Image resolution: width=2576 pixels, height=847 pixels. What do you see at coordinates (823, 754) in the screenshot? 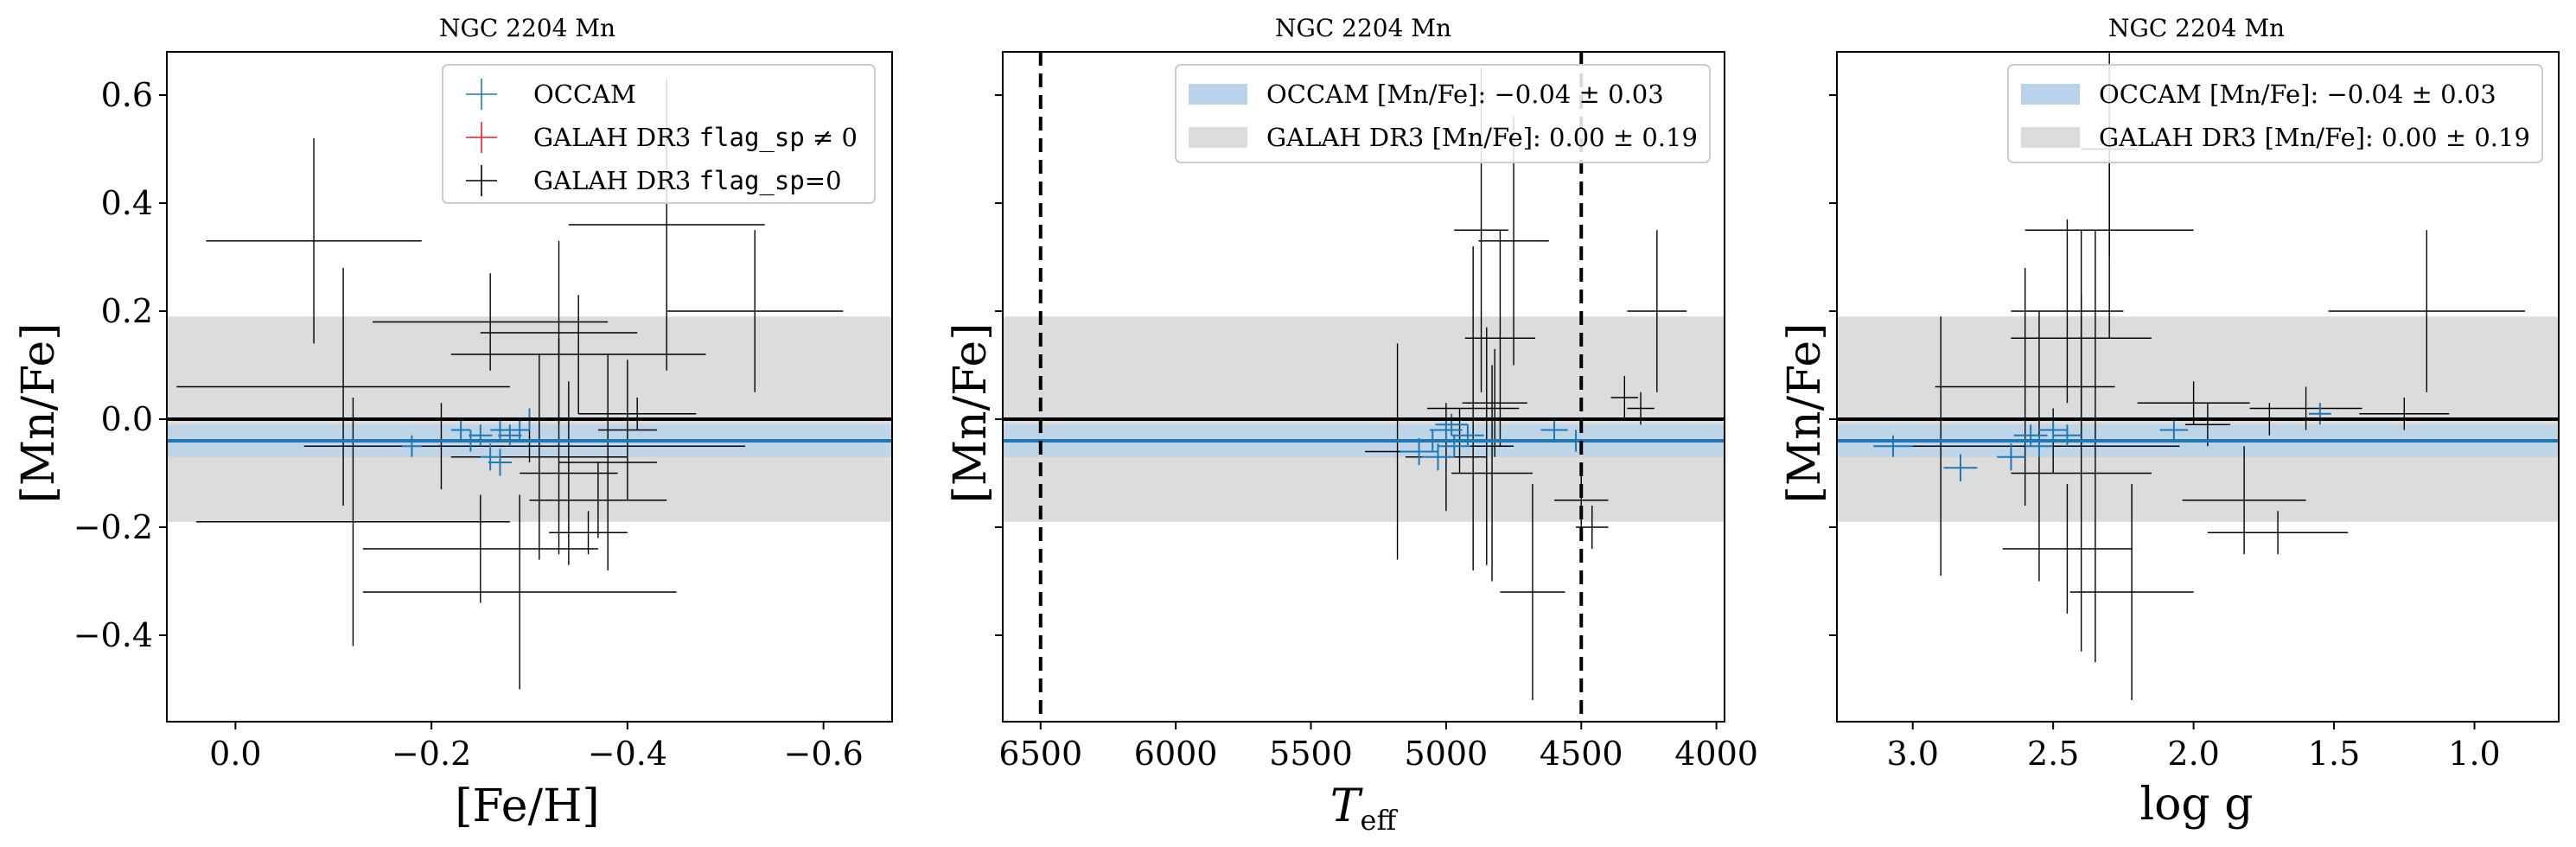
I see `x-tick-label: −0.6` at bounding box center [823, 754].